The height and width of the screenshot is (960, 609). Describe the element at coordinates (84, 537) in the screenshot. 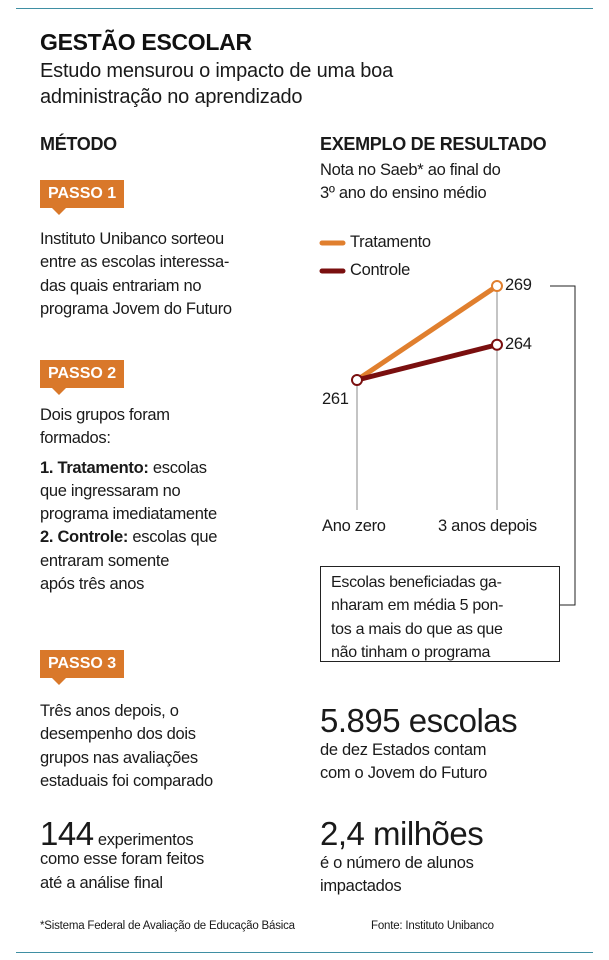

I see `group-label: 2. Controle:` at that location.